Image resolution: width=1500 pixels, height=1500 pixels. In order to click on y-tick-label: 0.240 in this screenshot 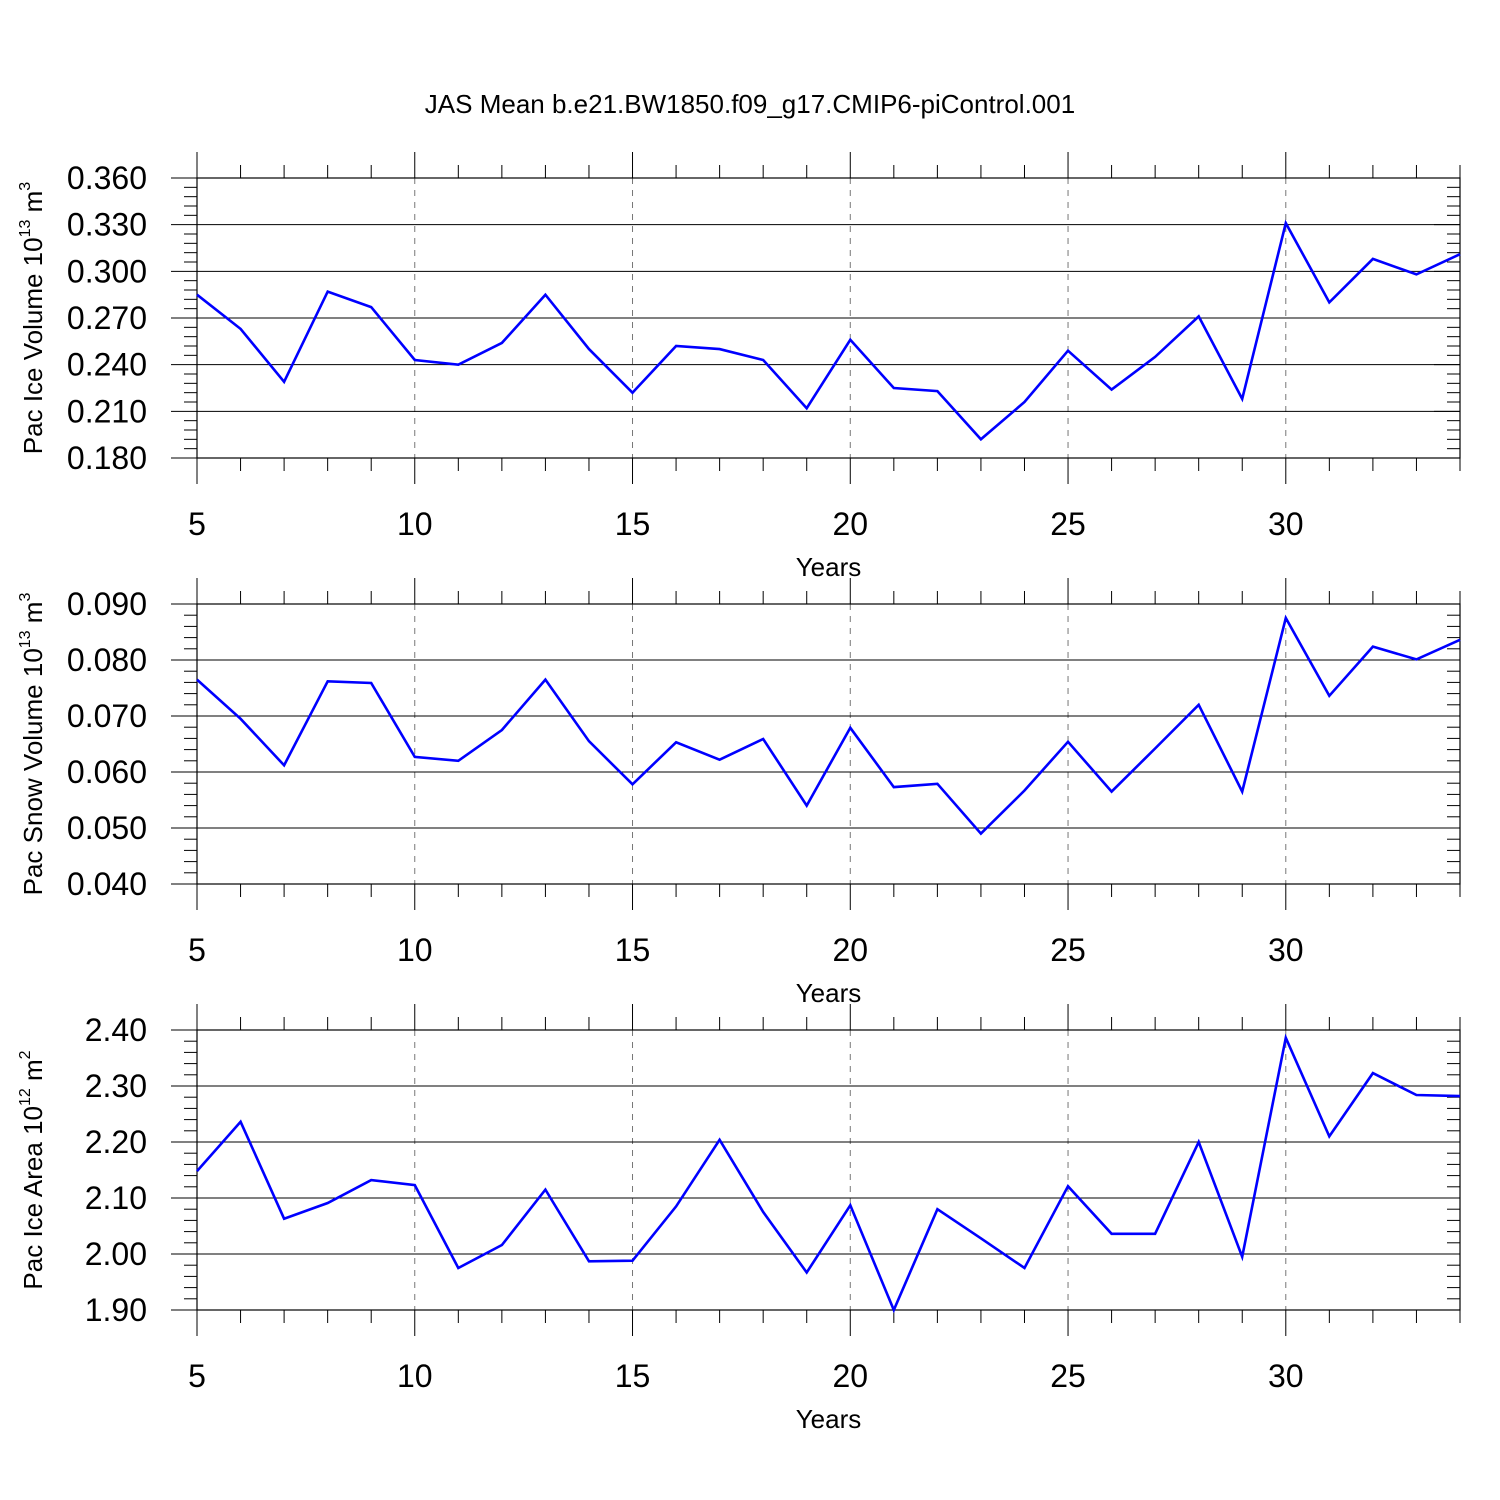, I will do `click(107, 365)`.